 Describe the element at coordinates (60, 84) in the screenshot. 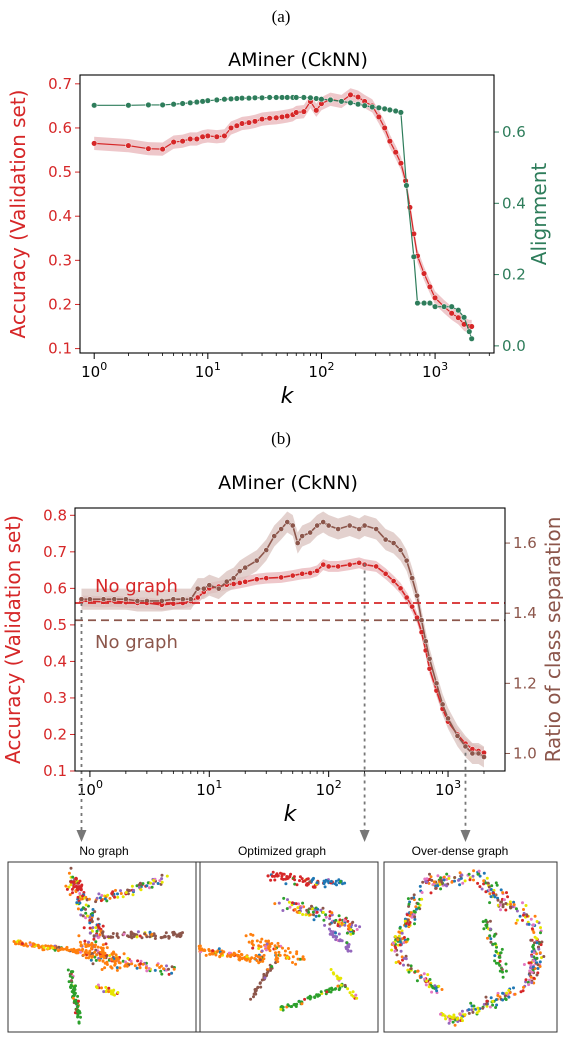

I see `y-left-tick-label: 0.7` at that location.